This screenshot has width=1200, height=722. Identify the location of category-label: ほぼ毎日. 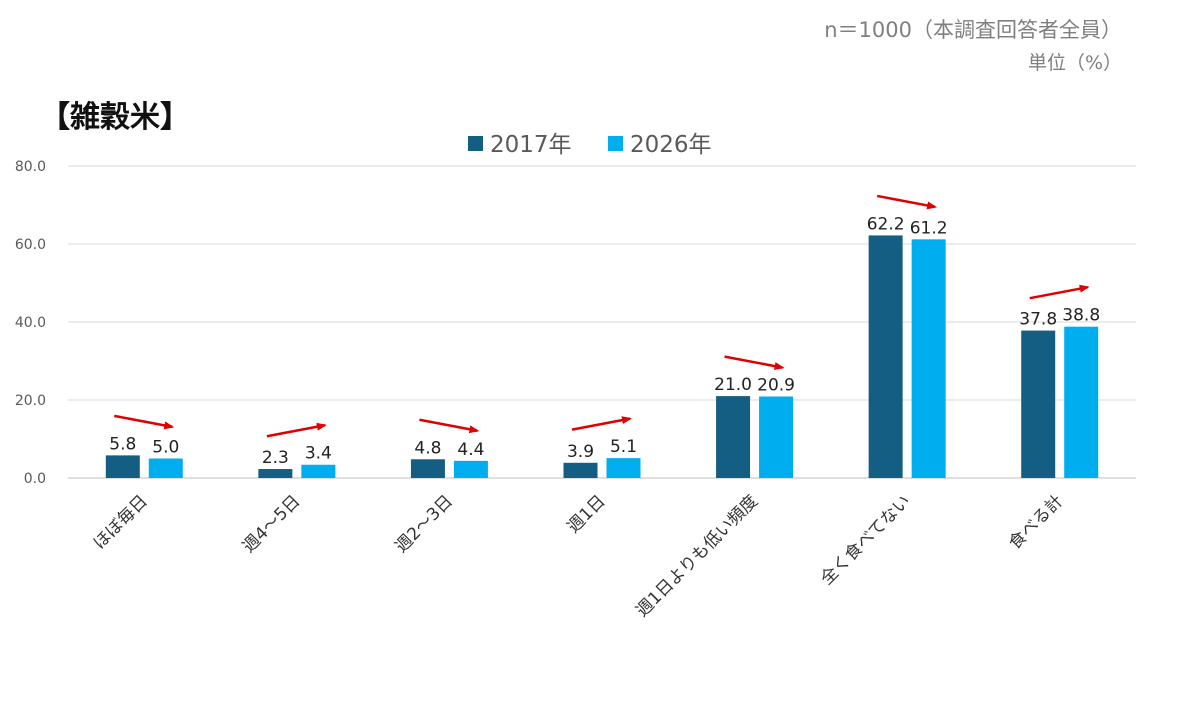
(121, 522).